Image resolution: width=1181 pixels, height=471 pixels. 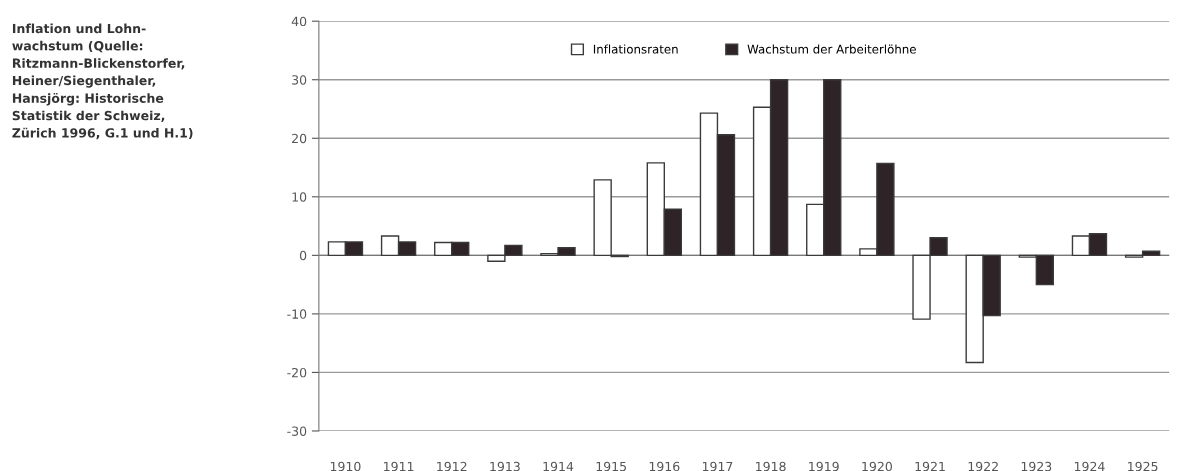 What do you see at coordinates (102, 81) in the screenshot?
I see `text: Inflation und Lohn- wachstum (Quelle: Ritzmann-Blickenstorfer, Heiner/Siegenthaler, Hansjörg: Historische Statistik der Schweiz, Zürich 1996, G.1 und H.1)` at bounding box center [102, 81].